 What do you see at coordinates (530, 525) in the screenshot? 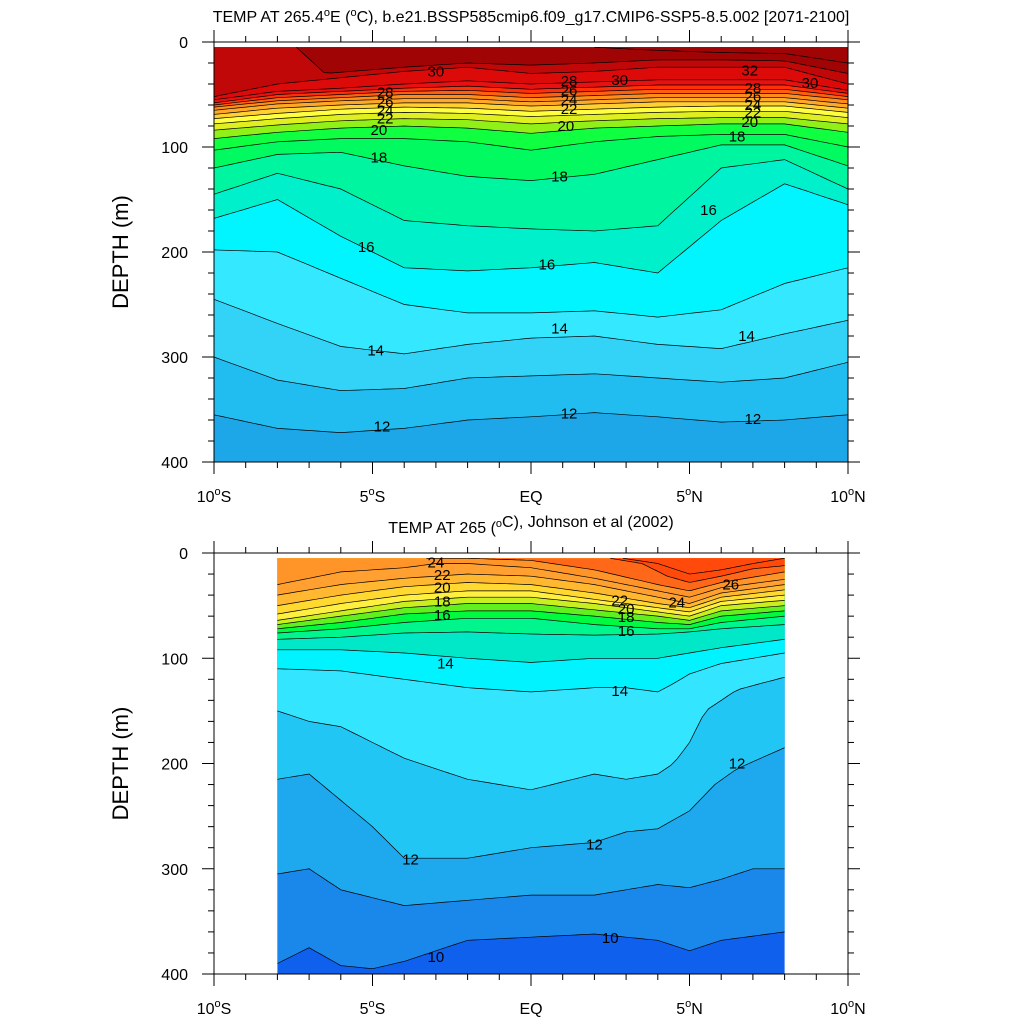
I see `chart-title: TEMP AT 265 (oC), Johnson et al (2002)` at bounding box center [530, 525].